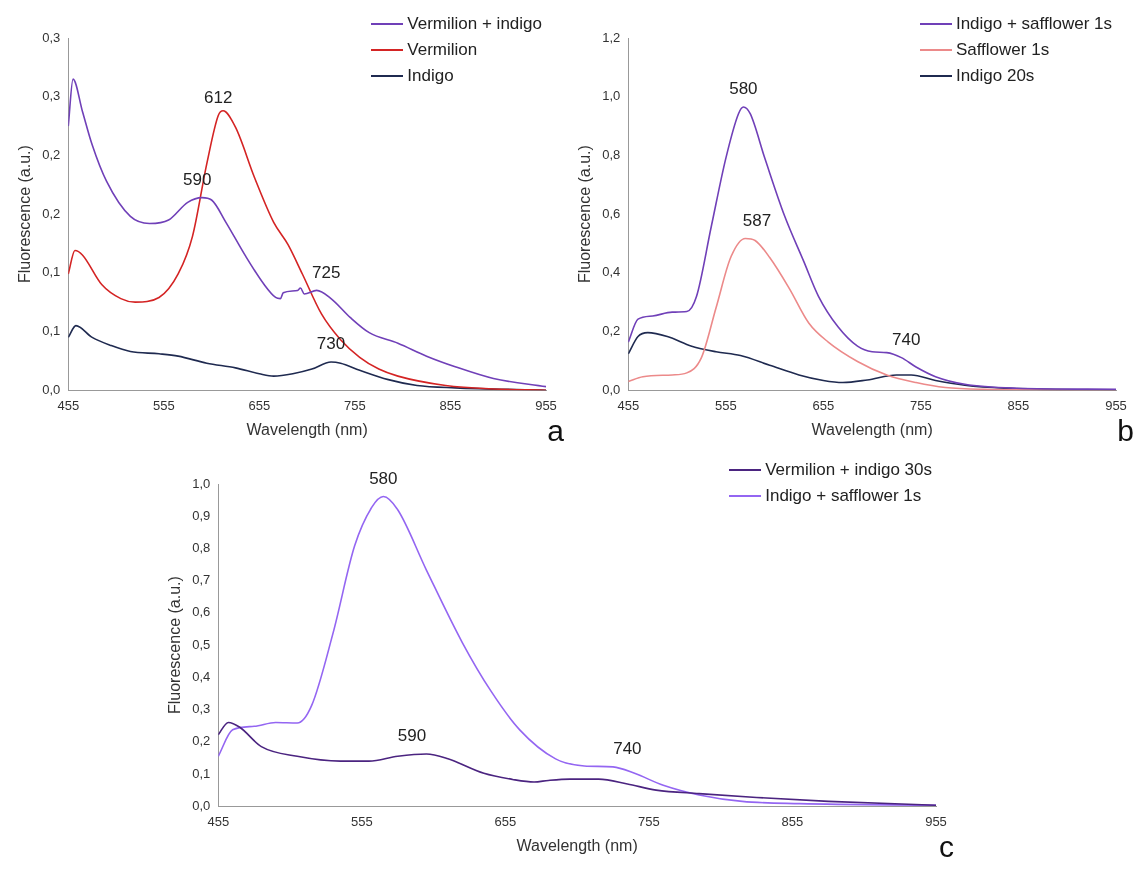 This screenshot has height=875, width=1146. Describe the element at coordinates (1125, 431) in the screenshot. I see `text: b` at that location.